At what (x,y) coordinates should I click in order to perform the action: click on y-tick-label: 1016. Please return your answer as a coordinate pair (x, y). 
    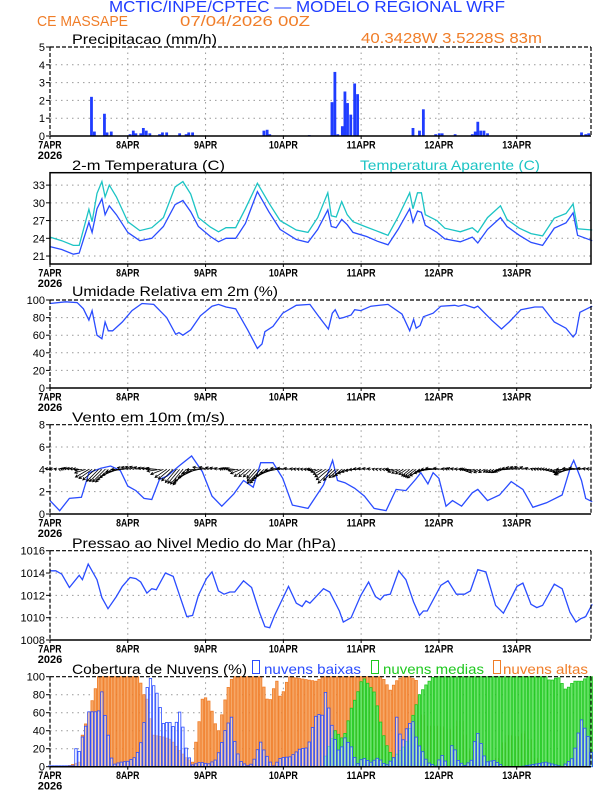
    Looking at the image, I should click on (33, 552).